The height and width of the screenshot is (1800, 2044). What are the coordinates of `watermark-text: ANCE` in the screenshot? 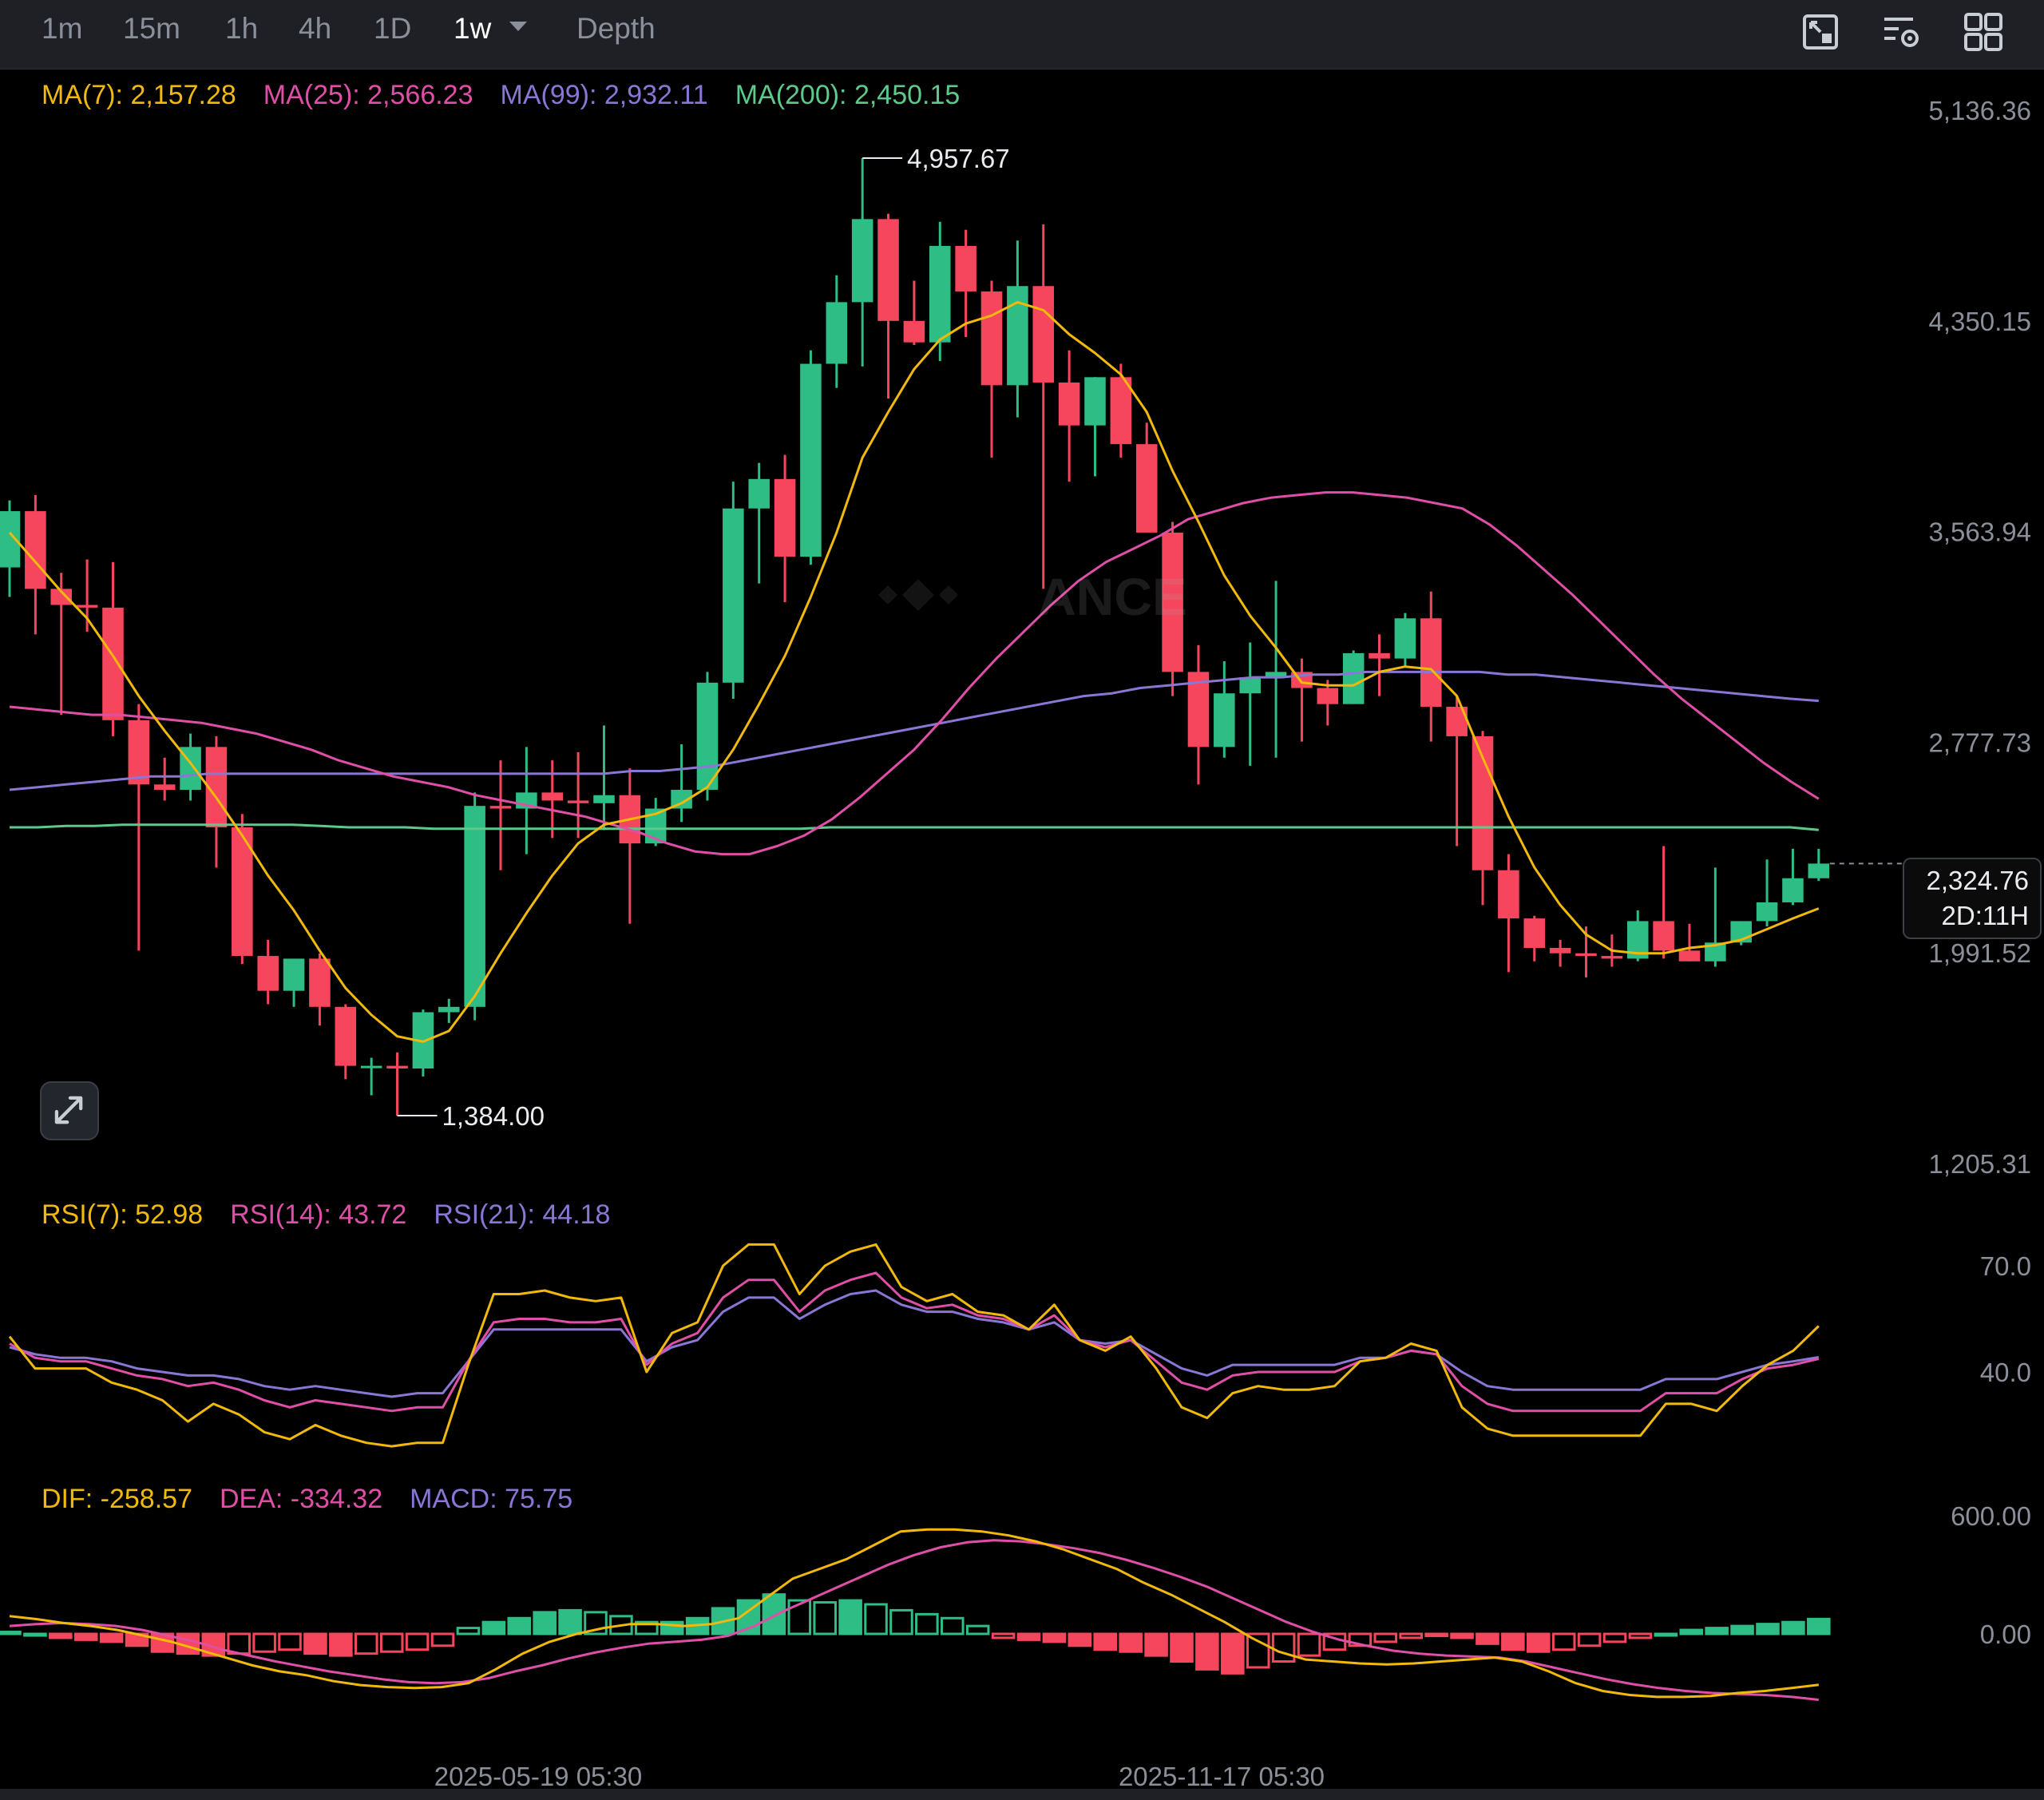 It's located at (1112, 596).